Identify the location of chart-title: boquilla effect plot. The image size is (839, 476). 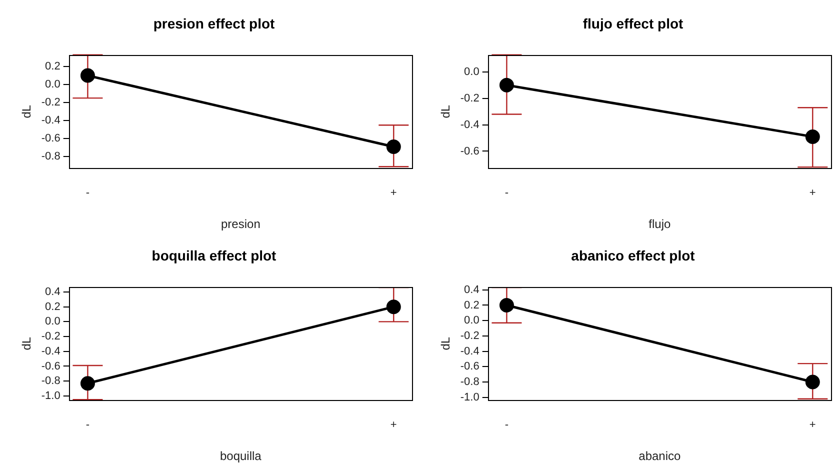
(214, 255).